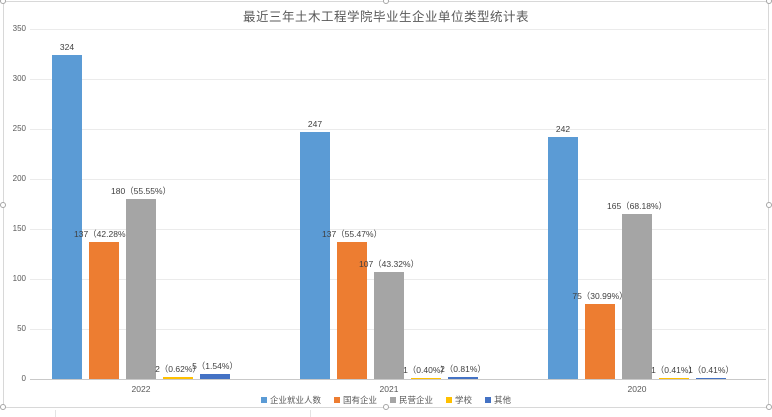 The image size is (772, 417). Describe the element at coordinates (386, 407) in the screenshot. I see `resize-handle-bottom-middle` at that location.